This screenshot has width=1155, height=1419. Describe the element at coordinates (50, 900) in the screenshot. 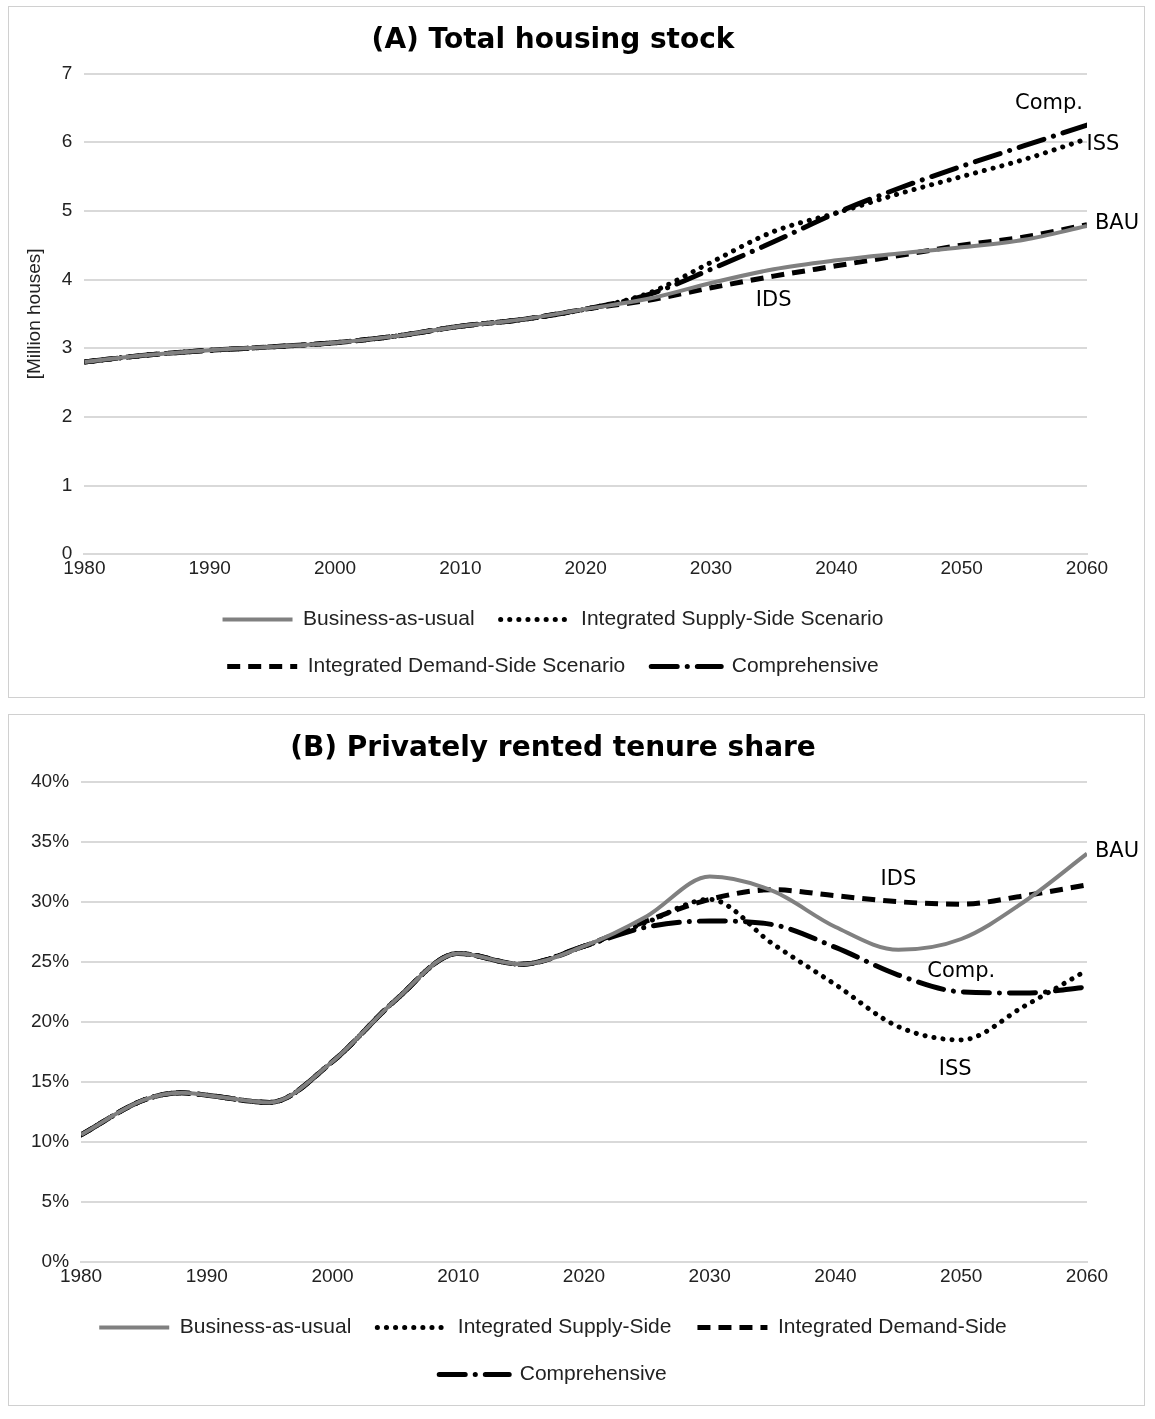

I see `y-tick-label: 30%` at that location.